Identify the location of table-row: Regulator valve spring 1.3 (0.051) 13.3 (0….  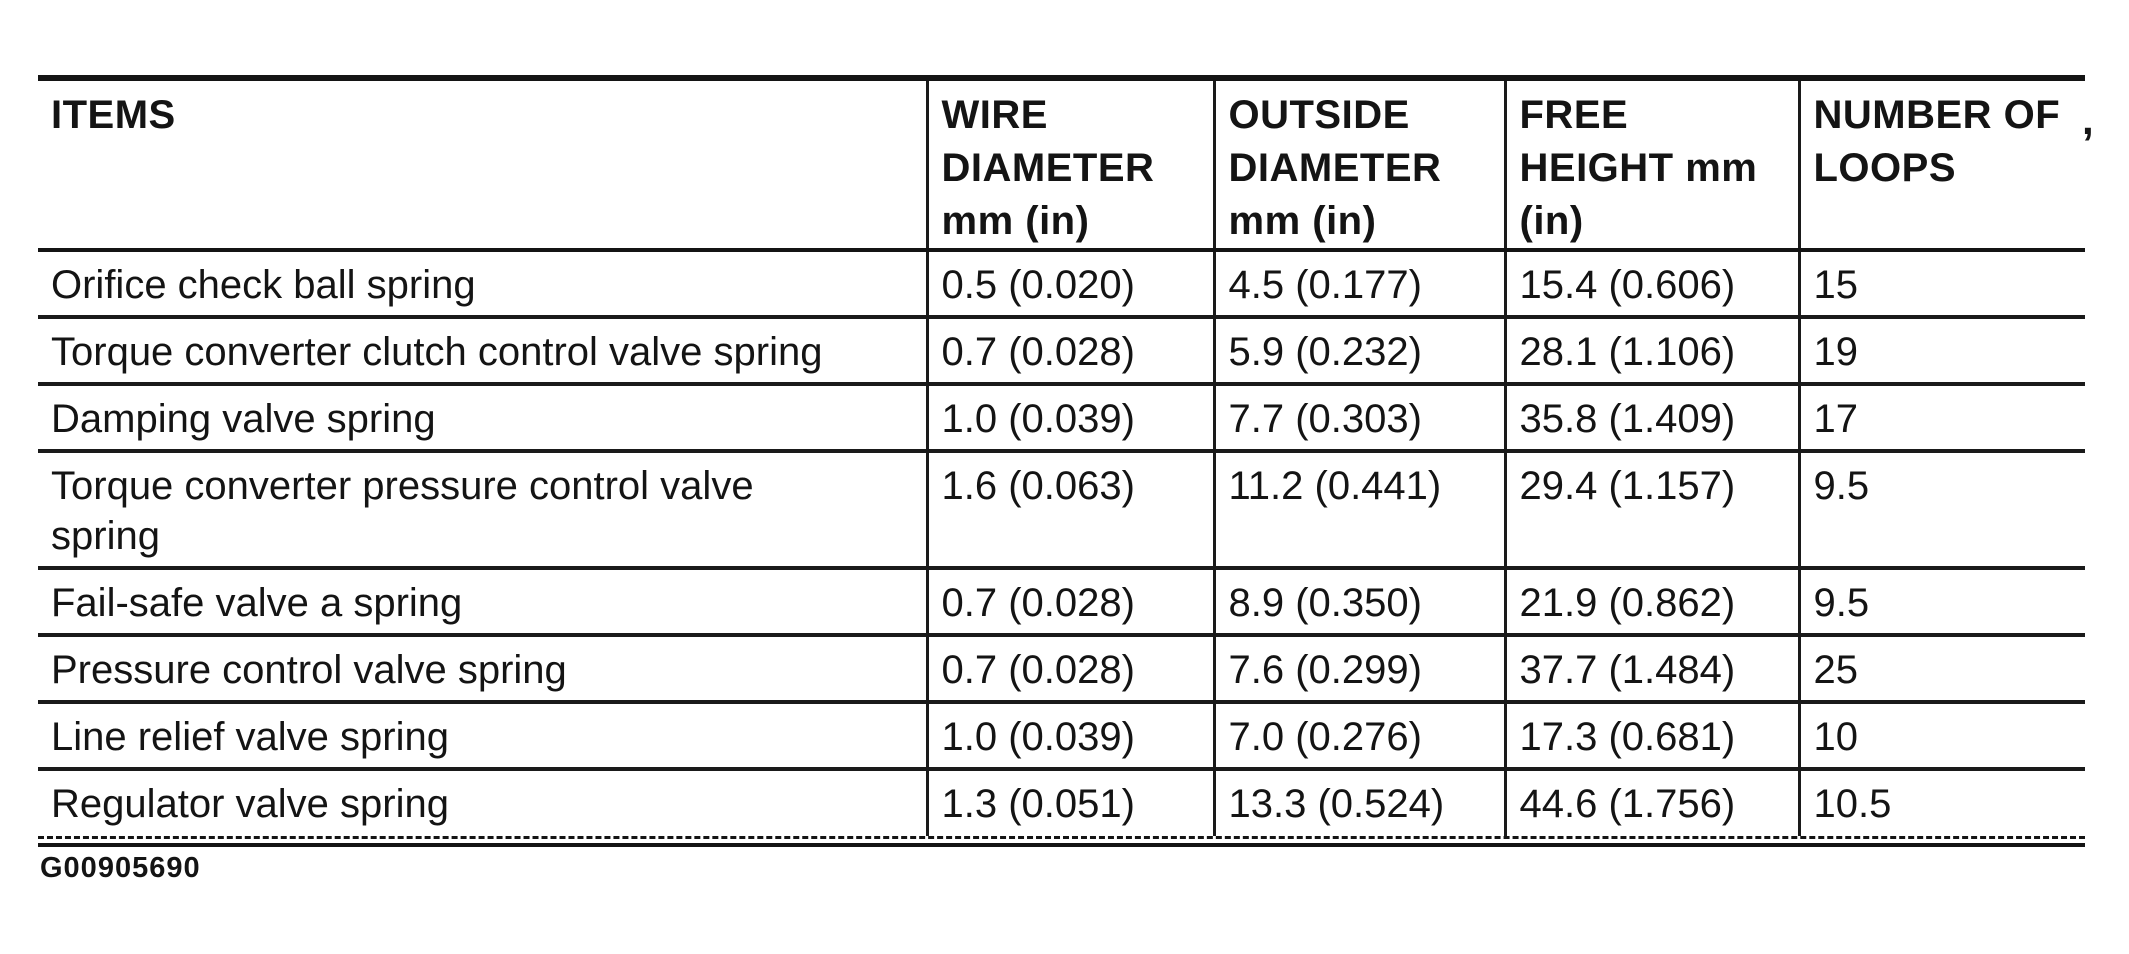
(1061, 802).